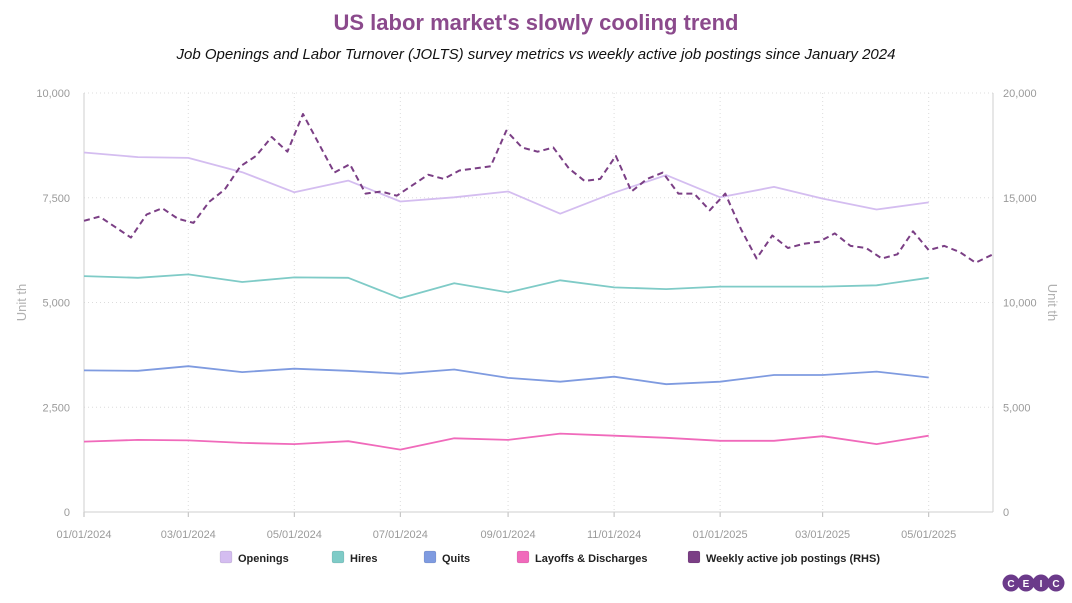 This screenshot has width=1072, height=603. What do you see at coordinates (720, 535) in the screenshot?
I see `x-tick-label: 01/01/2025` at bounding box center [720, 535].